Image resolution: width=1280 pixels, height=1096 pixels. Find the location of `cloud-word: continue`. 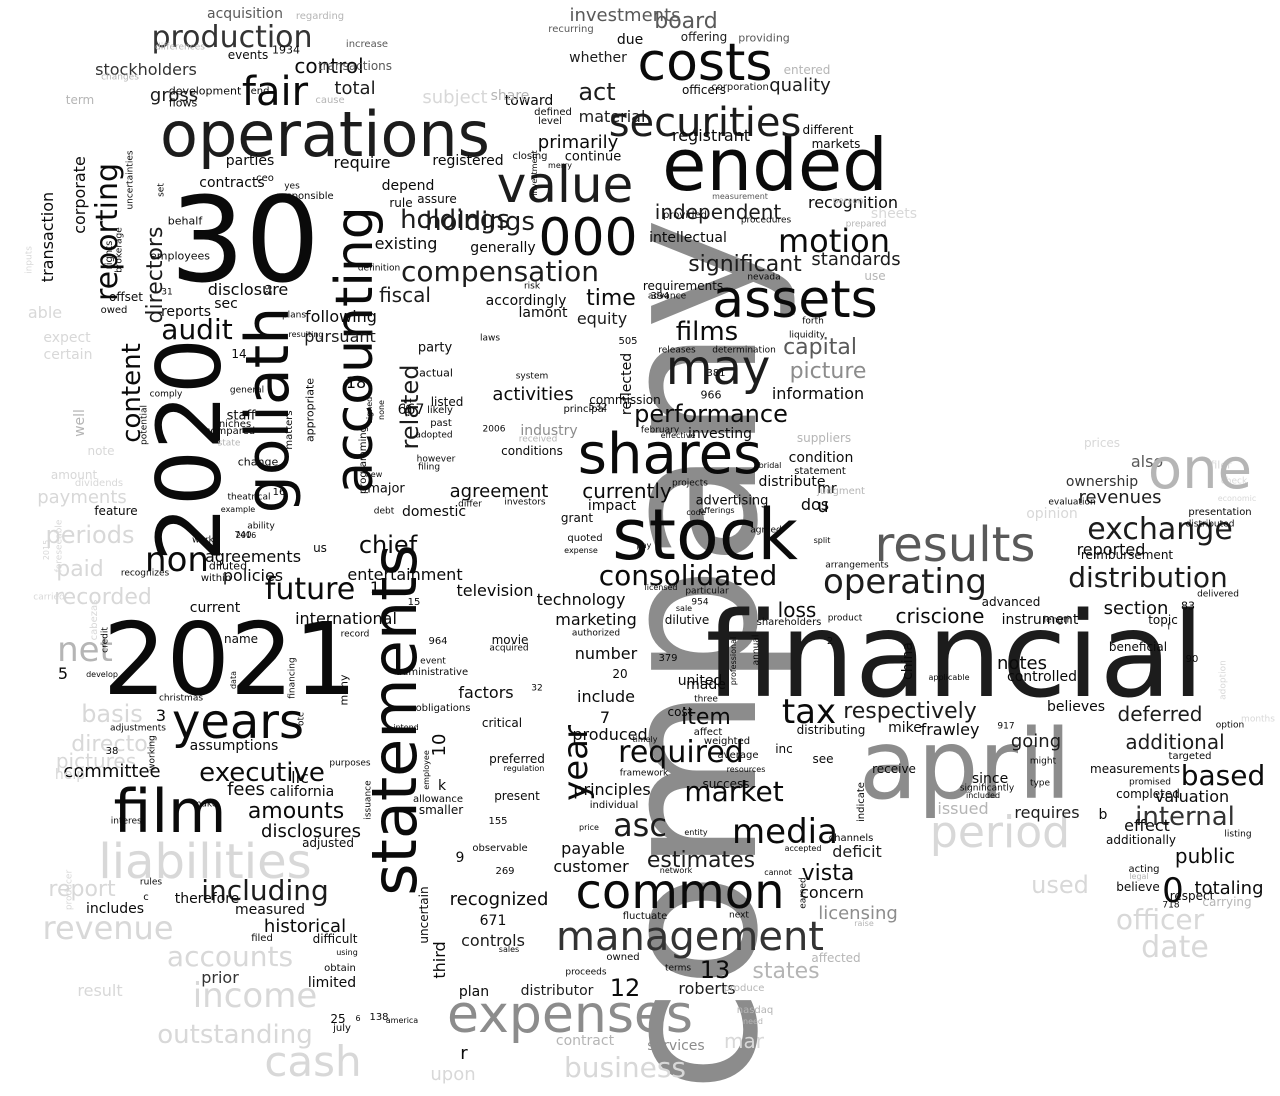

cloud-word: continue is located at coordinates (593, 157).